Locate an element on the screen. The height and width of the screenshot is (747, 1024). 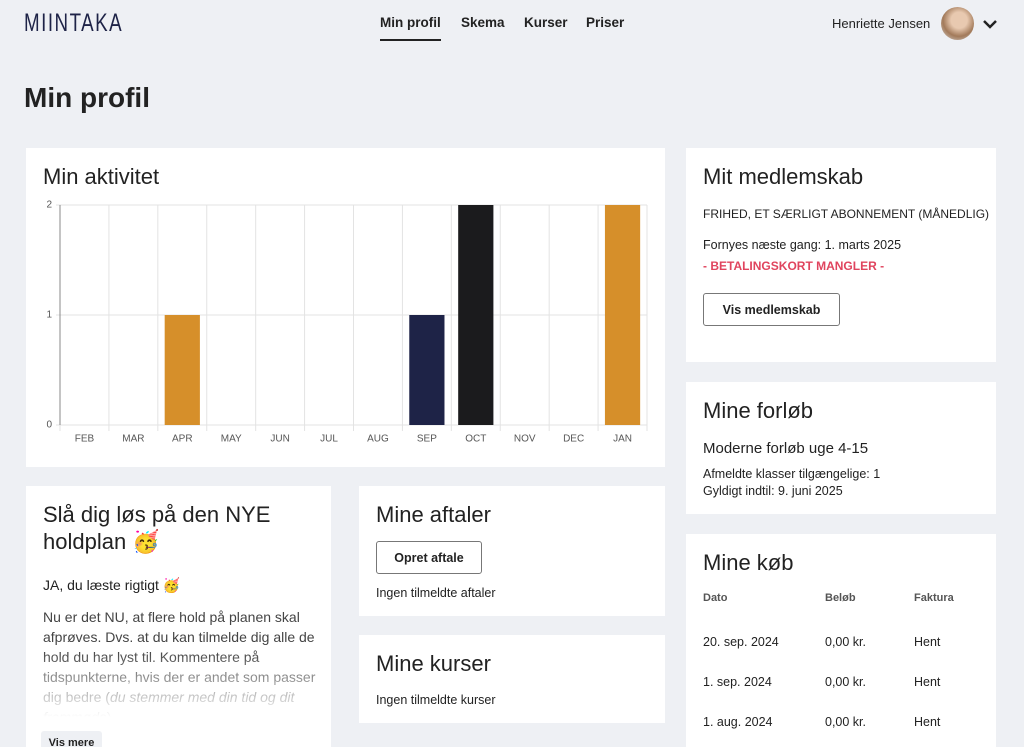
warning: - BETALINGSKORT MANGLER - is located at coordinates (794, 266).